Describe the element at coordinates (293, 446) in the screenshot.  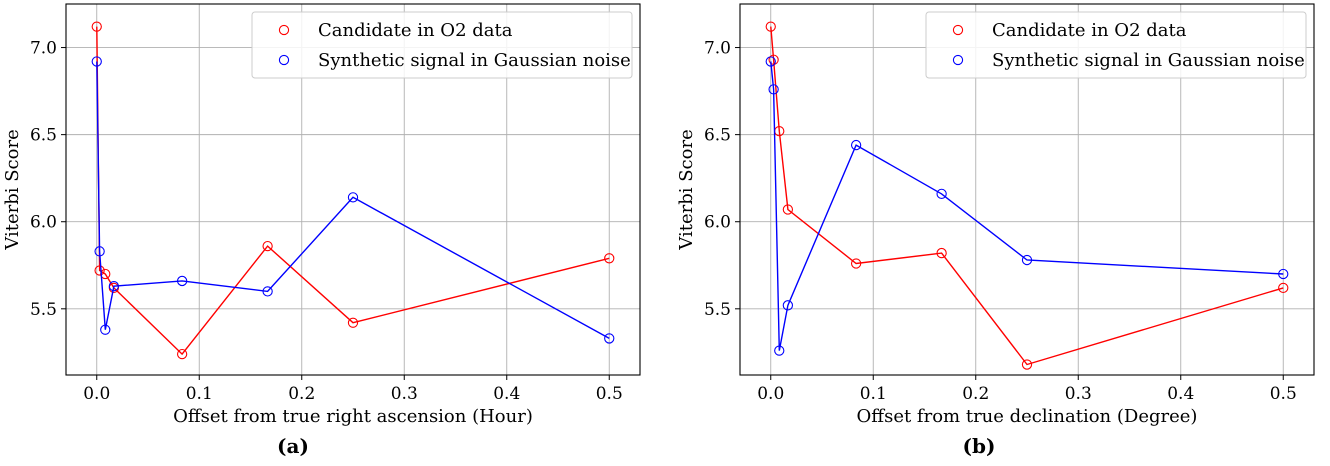
I see `panel-caption-a: (a)` at that location.